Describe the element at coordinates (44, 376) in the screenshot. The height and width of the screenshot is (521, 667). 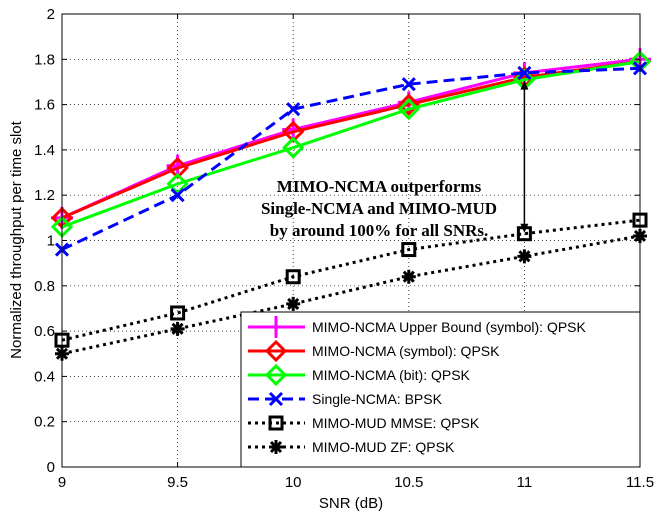
I see `y-tick-label: 0.4` at that location.